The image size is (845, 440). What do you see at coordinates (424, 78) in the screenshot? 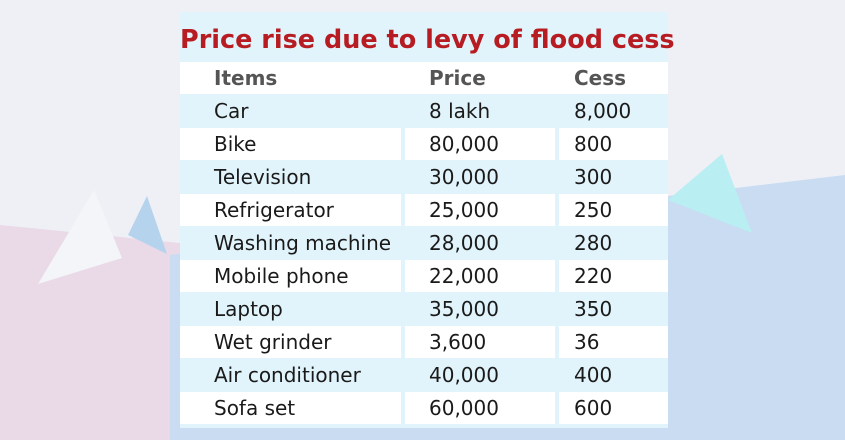
I see `table-header-row: Items Price Cess` at bounding box center [424, 78].